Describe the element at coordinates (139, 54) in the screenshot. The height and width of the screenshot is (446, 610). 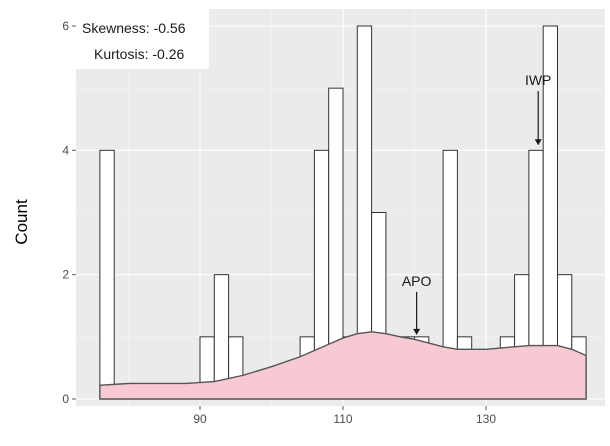
I see `kurtosis-label: Kurtosis: -0.26` at that location.